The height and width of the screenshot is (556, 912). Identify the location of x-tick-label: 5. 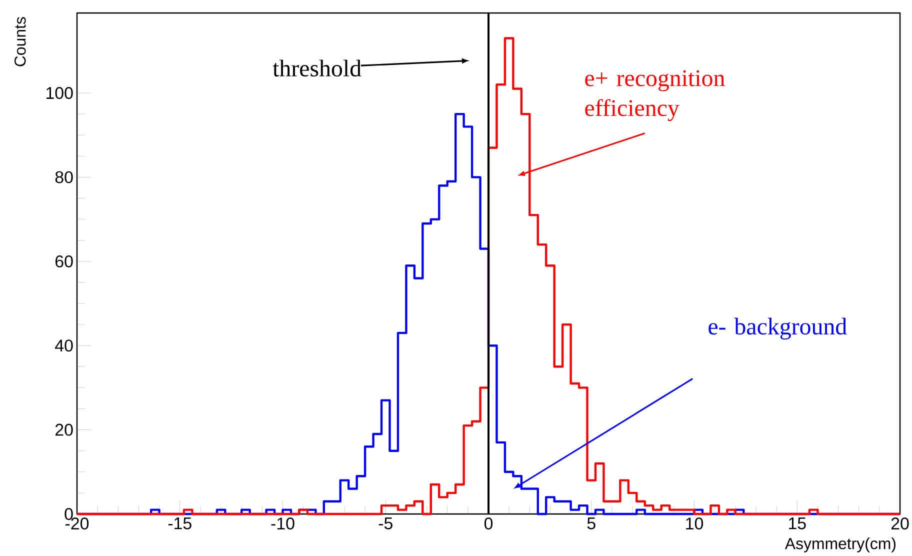
(591, 524).